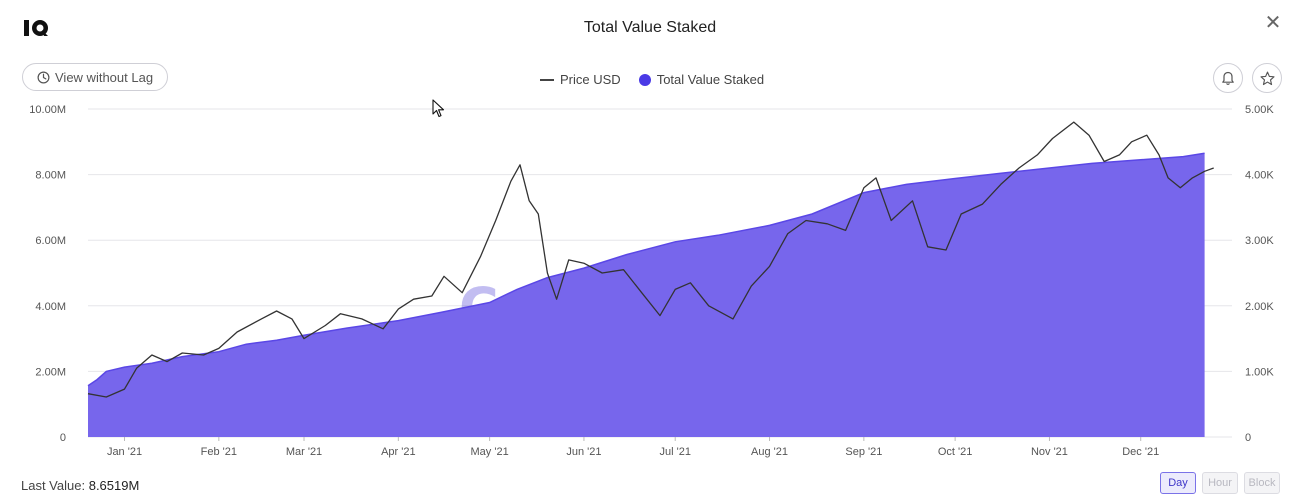  I want to click on left-tick-label: 2.00M, so click(50, 372).